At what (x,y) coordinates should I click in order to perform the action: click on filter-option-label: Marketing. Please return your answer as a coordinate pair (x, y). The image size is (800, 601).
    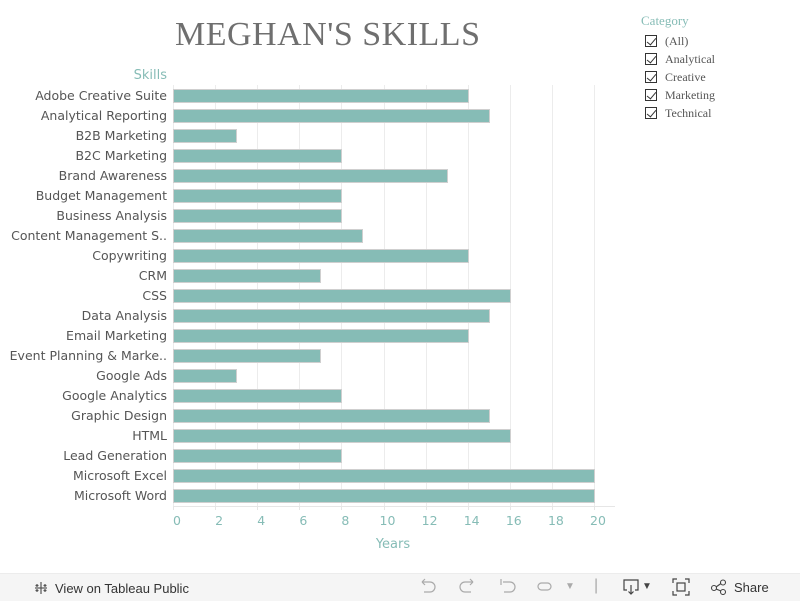
    Looking at the image, I should click on (690, 94).